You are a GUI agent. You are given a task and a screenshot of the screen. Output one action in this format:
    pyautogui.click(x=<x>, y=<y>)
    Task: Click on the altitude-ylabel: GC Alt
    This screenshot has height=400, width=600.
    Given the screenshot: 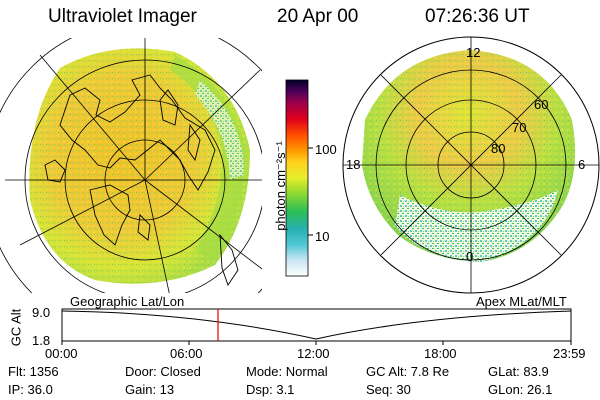 What is the action you would take?
    pyautogui.click(x=16, y=327)
    